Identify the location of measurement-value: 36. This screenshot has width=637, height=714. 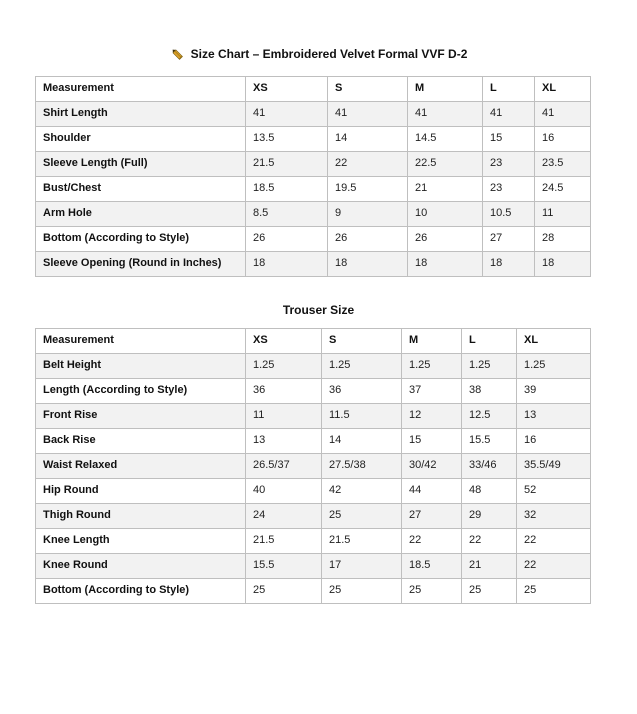
(283, 391).